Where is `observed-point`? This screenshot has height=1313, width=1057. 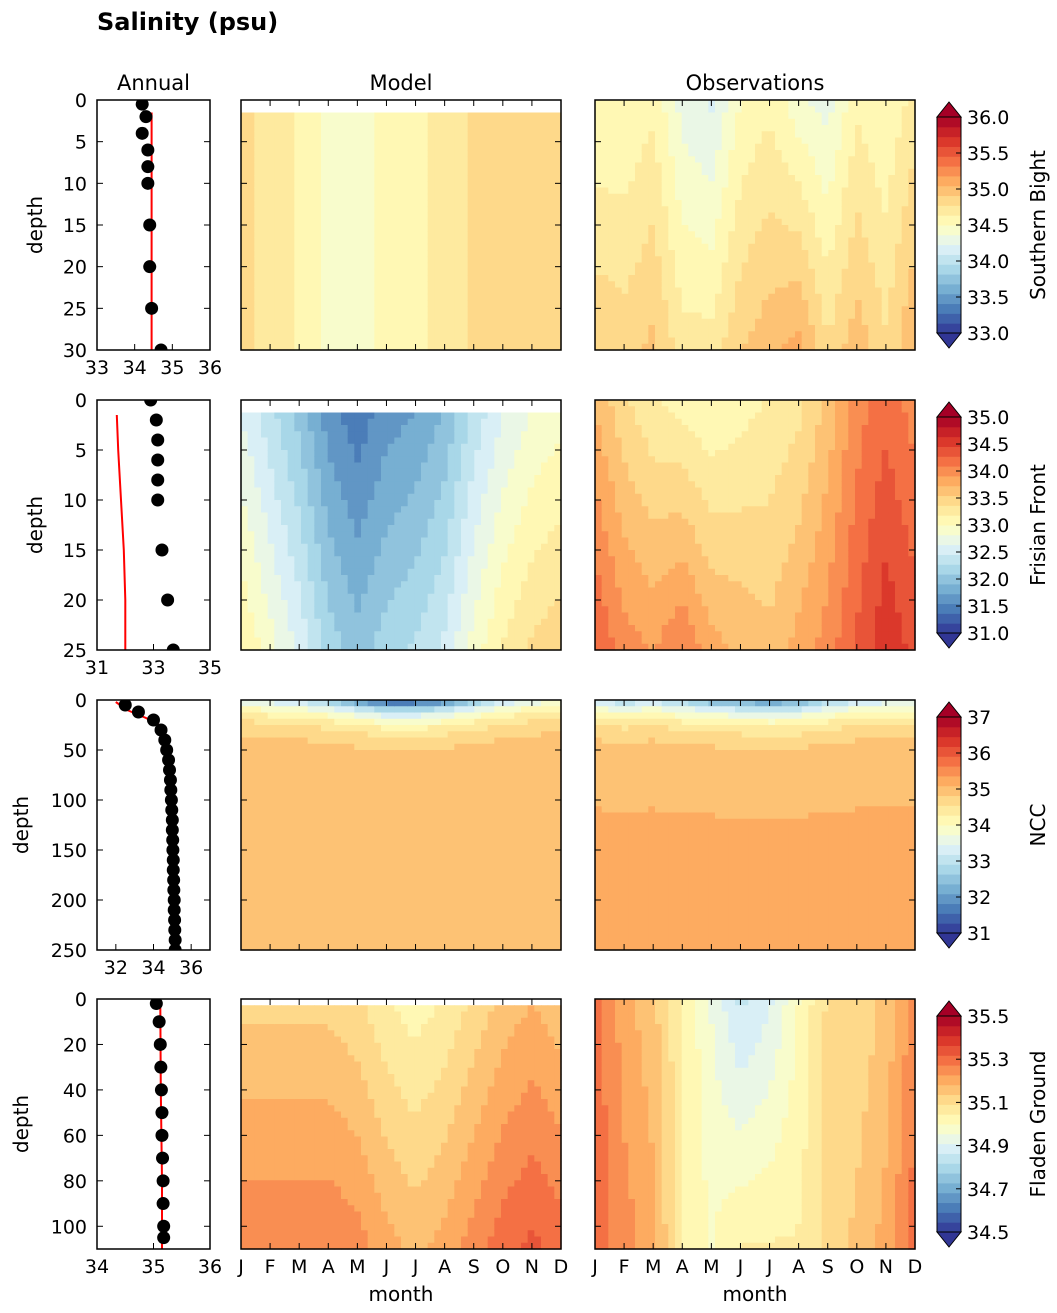 observed-point is located at coordinates (146, 117).